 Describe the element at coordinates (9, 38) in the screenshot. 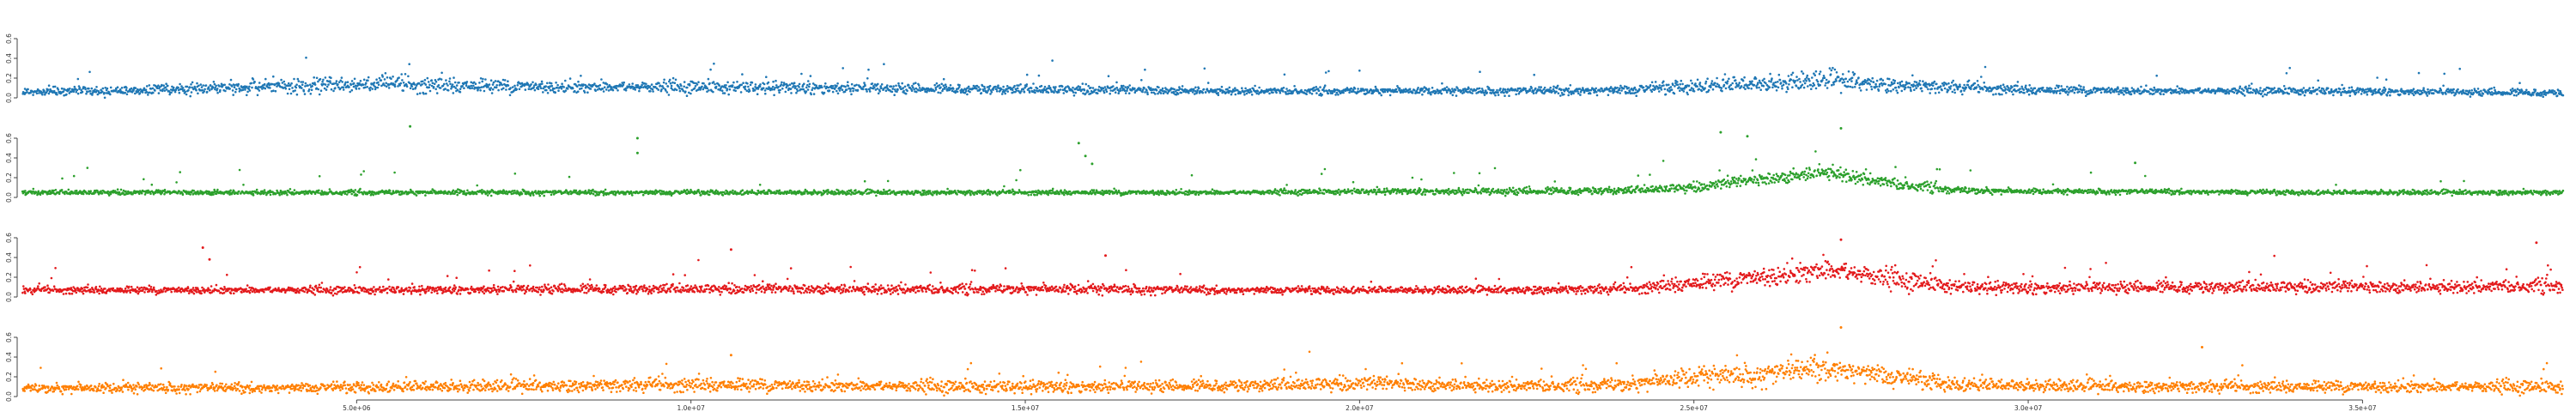

I see `y-tick-label: 0.6` at that location.